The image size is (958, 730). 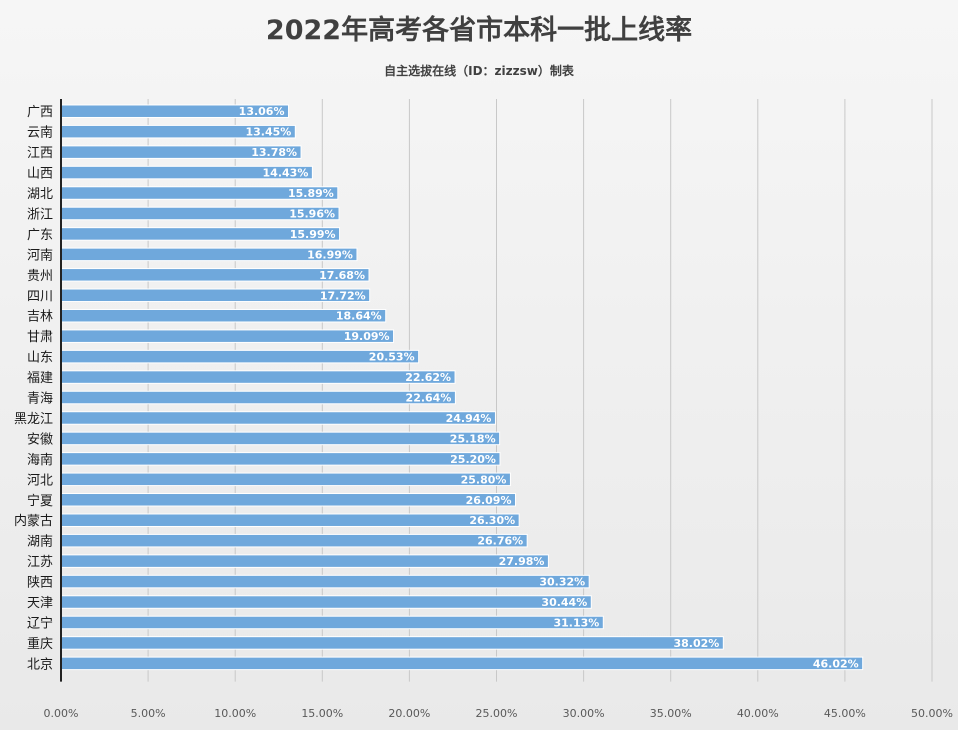 What do you see at coordinates (562, 582) in the screenshot?
I see `data-label: 30.32%` at bounding box center [562, 582].